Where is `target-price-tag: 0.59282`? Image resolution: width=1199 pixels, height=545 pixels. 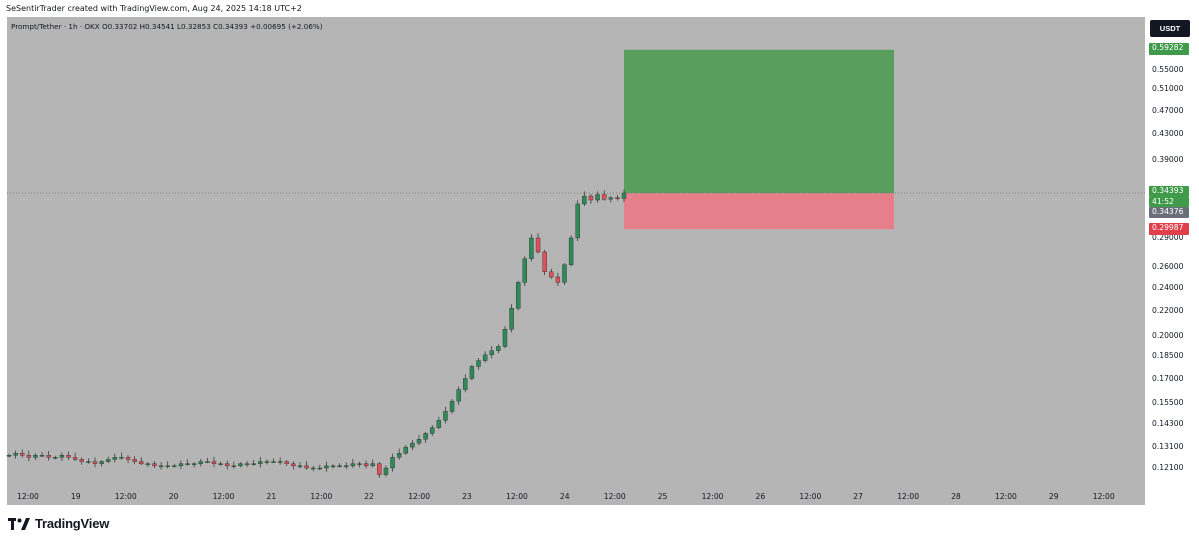 target-price-tag: 0.59282 is located at coordinates (1169, 49).